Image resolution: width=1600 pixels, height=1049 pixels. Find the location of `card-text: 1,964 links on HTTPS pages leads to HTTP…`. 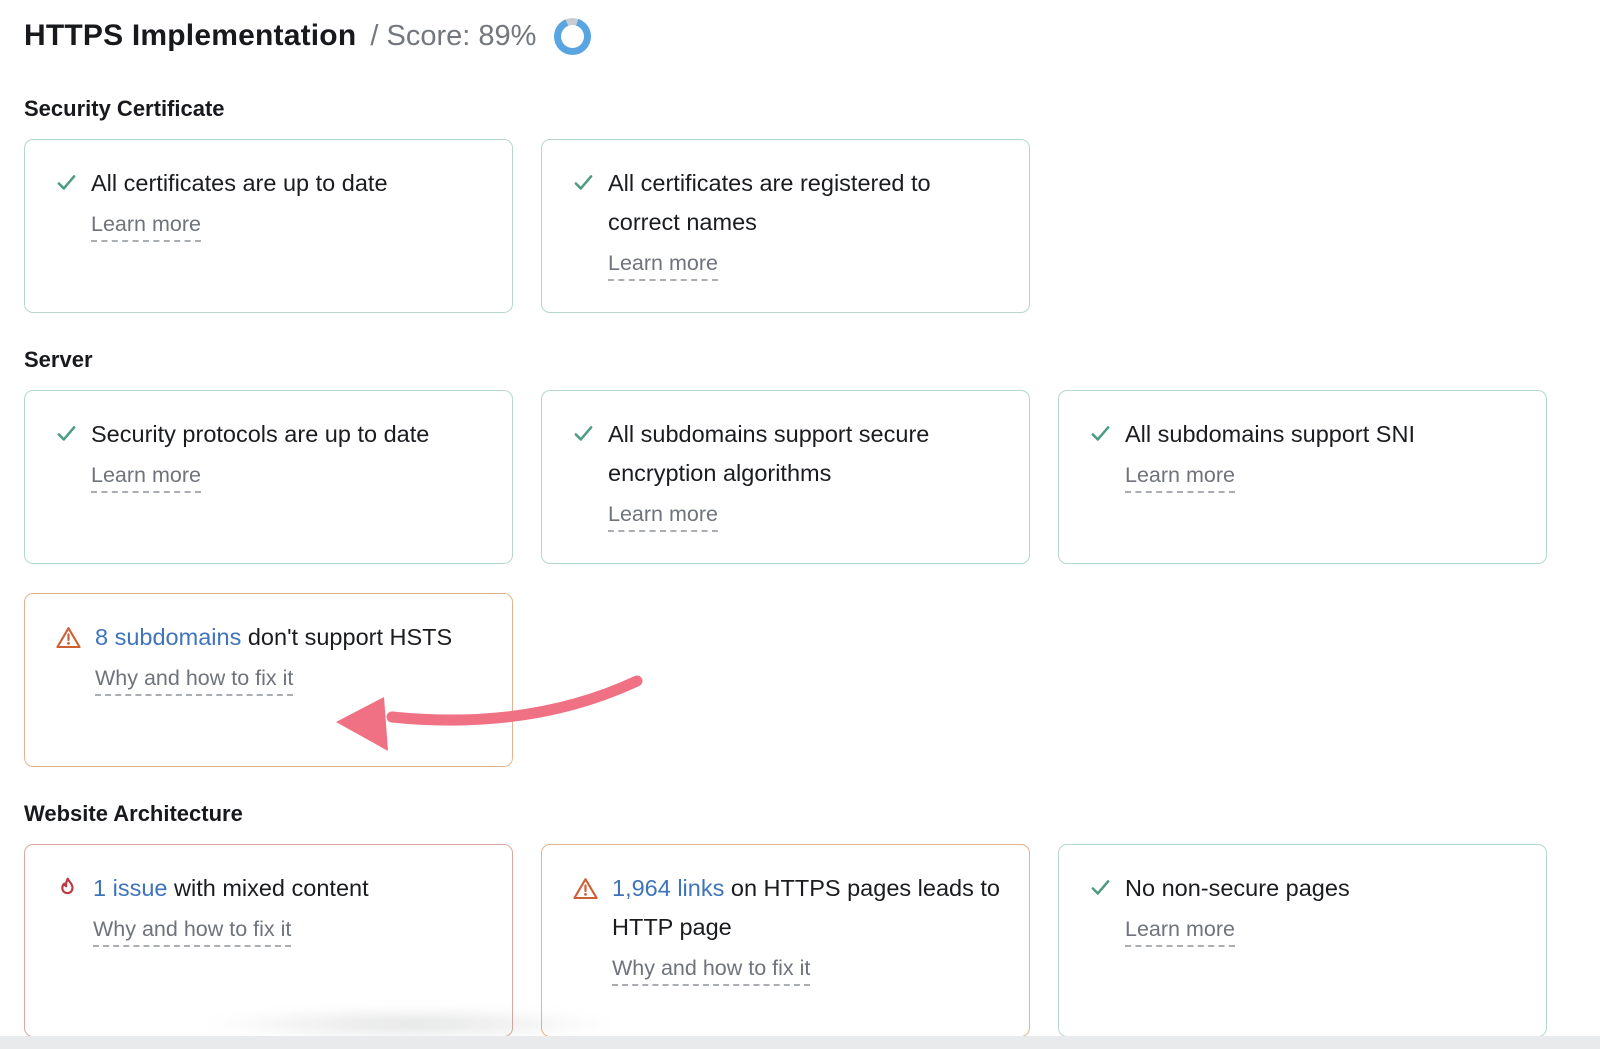

card-text: 1,964 links on HTTPS pages leads to HTTP… is located at coordinates (806, 908).